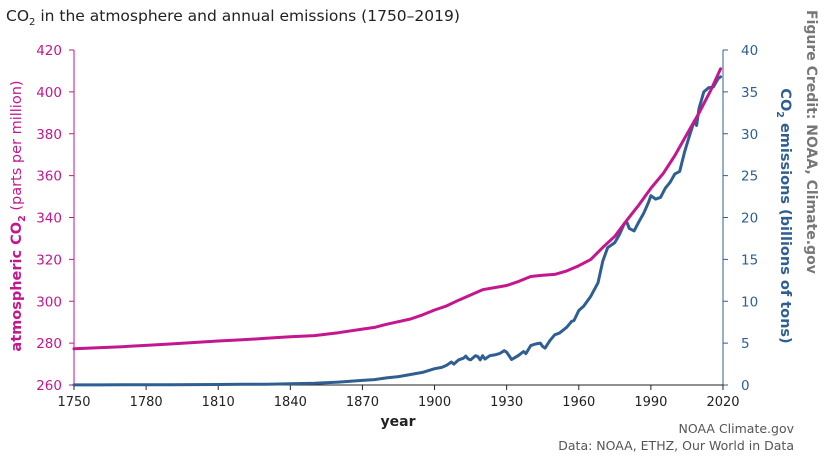 This screenshot has height=457, width=831. What do you see at coordinates (650, 402) in the screenshot?
I see `x-tick-label: 1990` at bounding box center [650, 402].